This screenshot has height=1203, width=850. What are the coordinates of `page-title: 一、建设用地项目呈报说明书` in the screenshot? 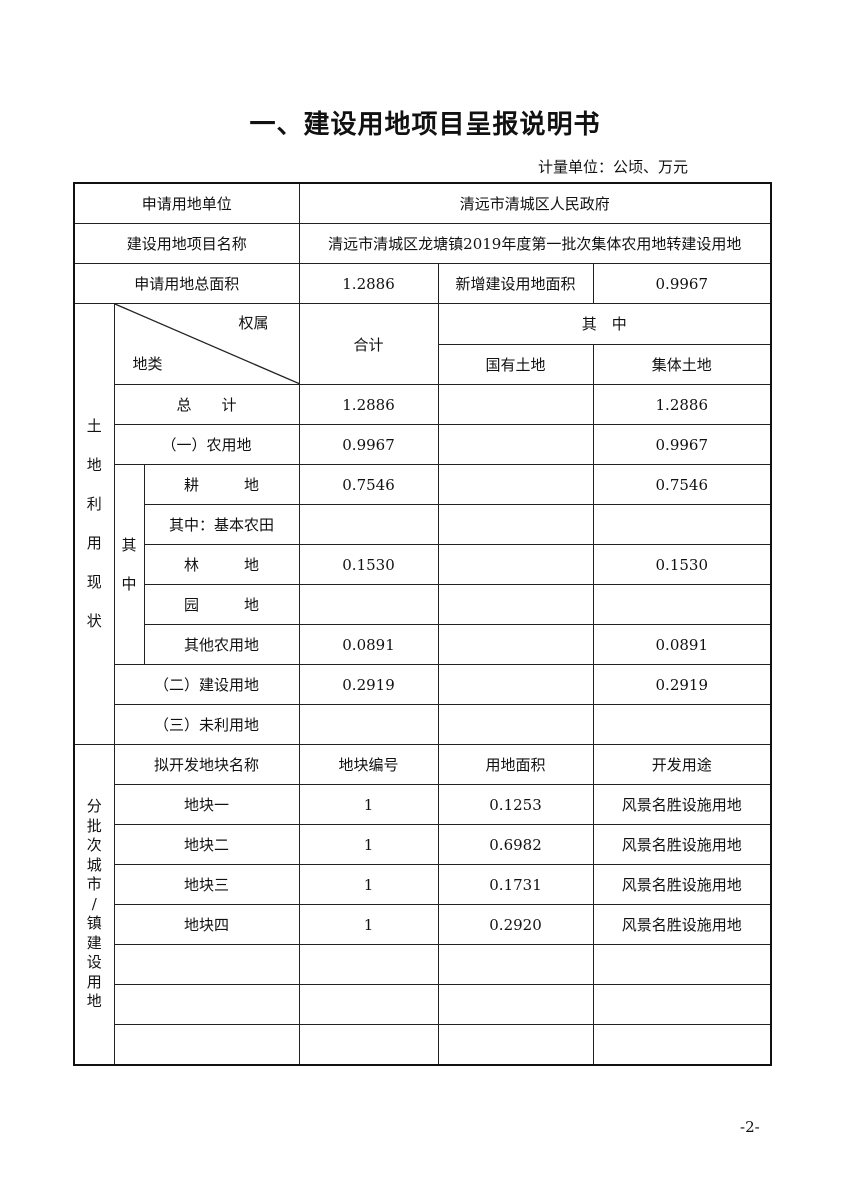 It's located at (425, 125).